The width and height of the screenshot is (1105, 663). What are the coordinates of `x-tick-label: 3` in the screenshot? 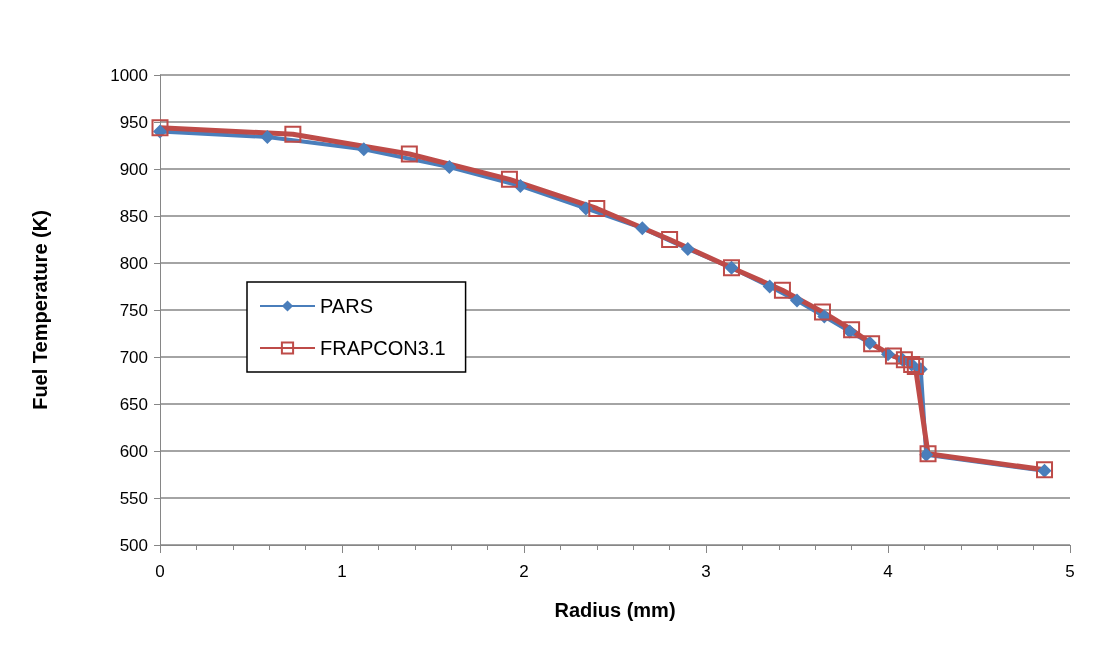 It's located at (706, 571).